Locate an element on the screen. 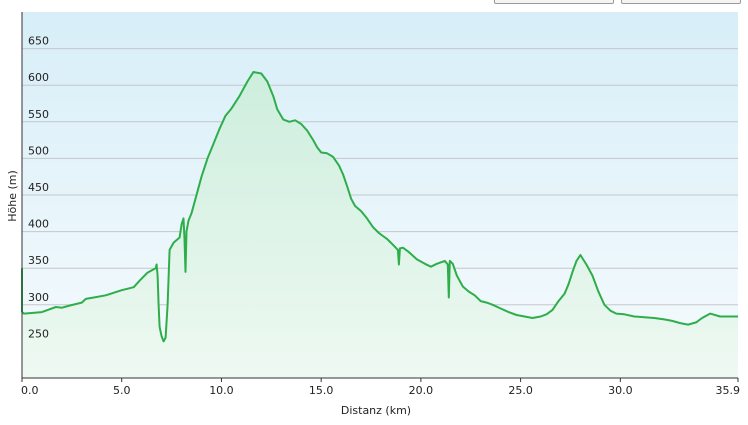  y-tick-label: 550 is located at coordinates (38, 114).